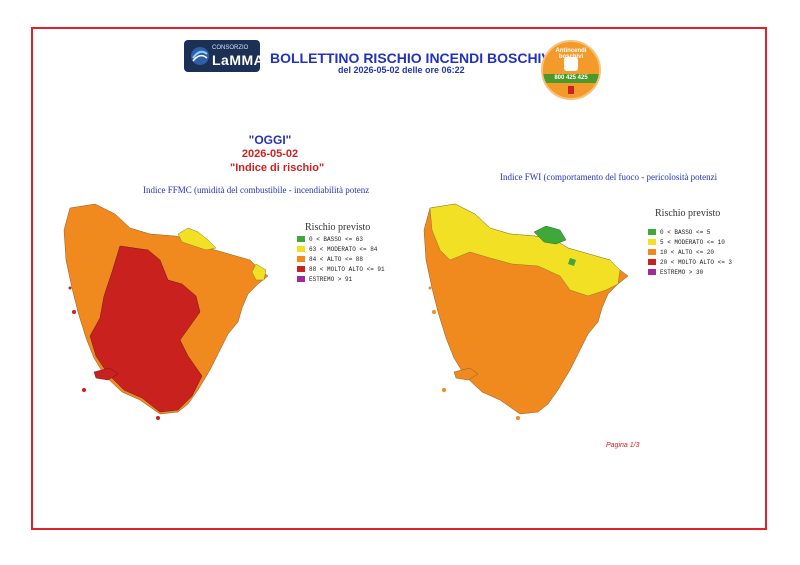  What do you see at coordinates (571, 64) in the screenshot?
I see `forest-ranger-icon` at bounding box center [571, 64].